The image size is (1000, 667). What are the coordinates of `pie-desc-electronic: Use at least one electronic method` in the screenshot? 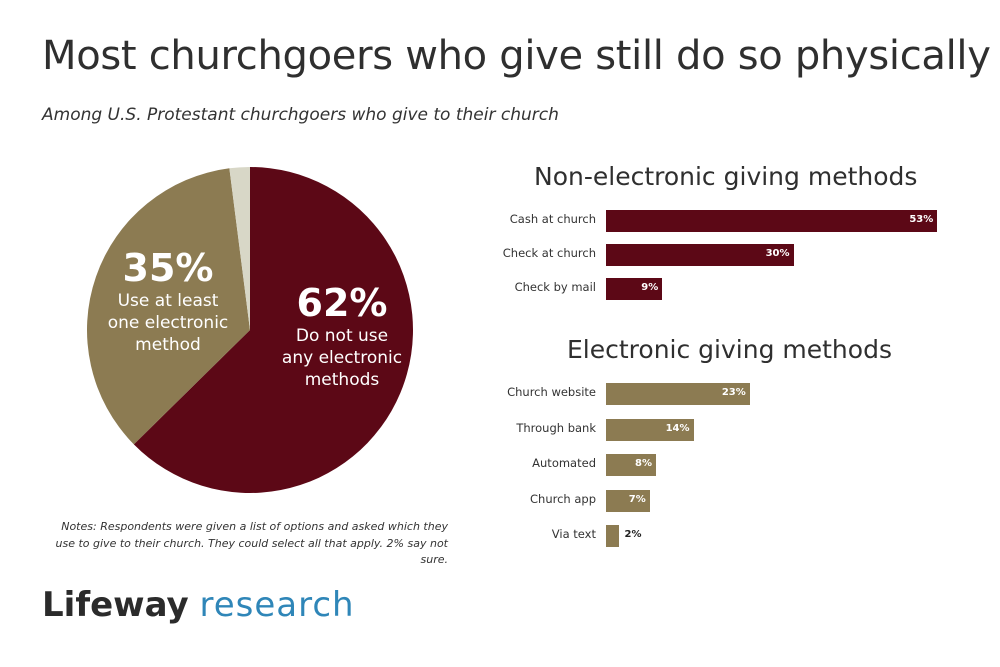 It's located at (168, 322).